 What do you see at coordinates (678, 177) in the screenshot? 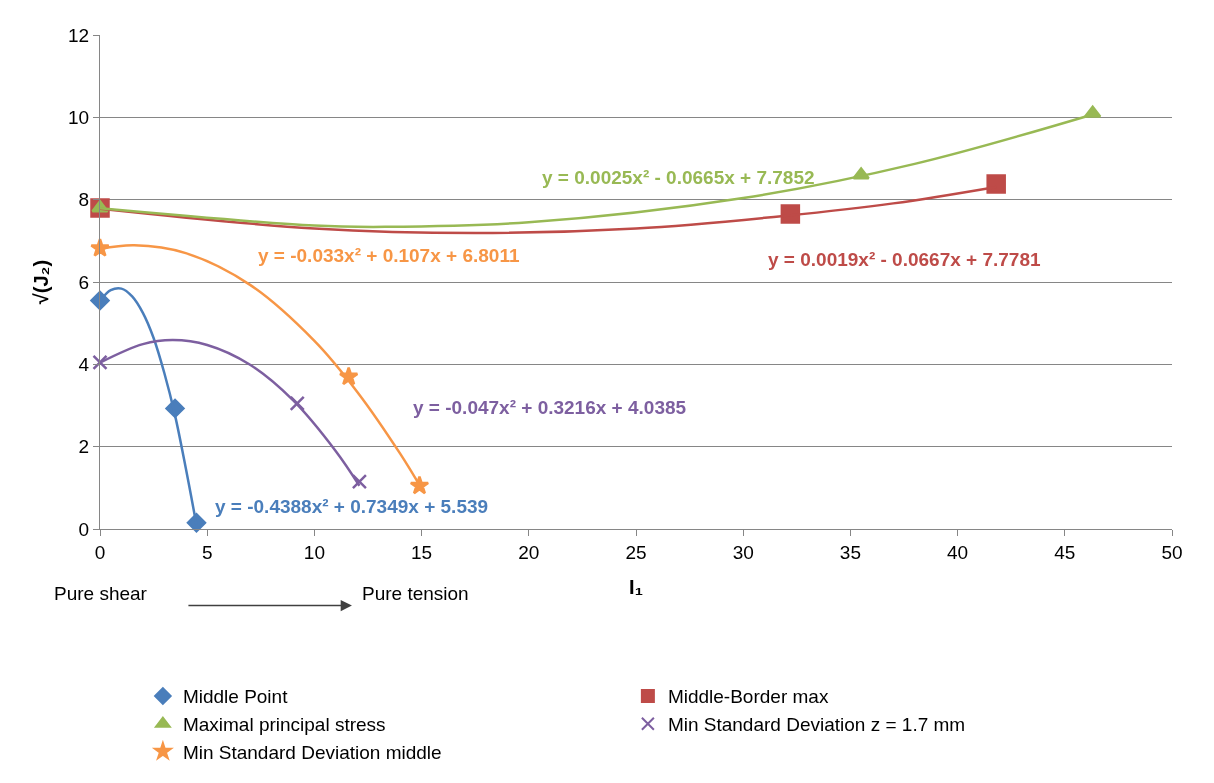
I see `annotation: y = 0.0025x² - 0.0665x + 7.7852` at bounding box center [678, 177].